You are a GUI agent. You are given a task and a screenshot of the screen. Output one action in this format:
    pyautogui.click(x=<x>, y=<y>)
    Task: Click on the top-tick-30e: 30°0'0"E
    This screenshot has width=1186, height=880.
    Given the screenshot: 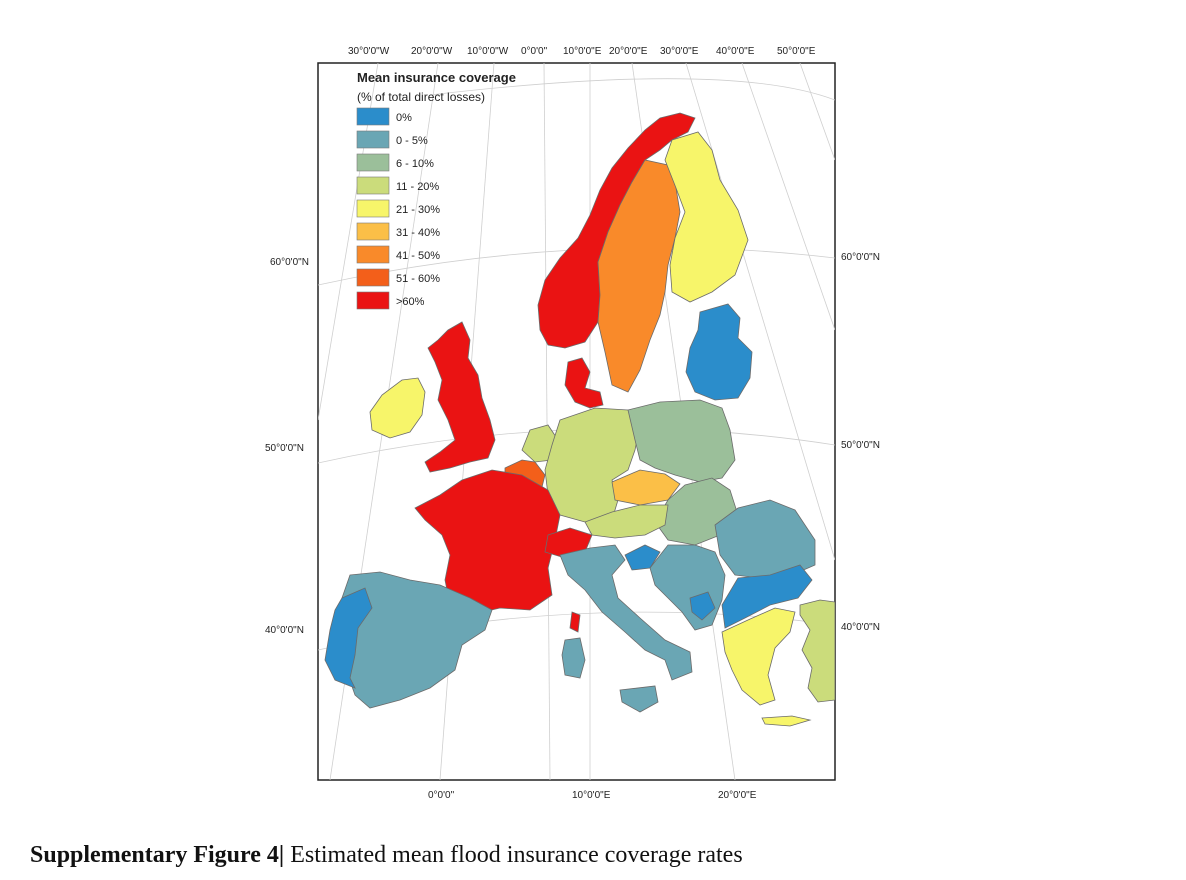 What is the action you would take?
    pyautogui.click(x=679, y=51)
    